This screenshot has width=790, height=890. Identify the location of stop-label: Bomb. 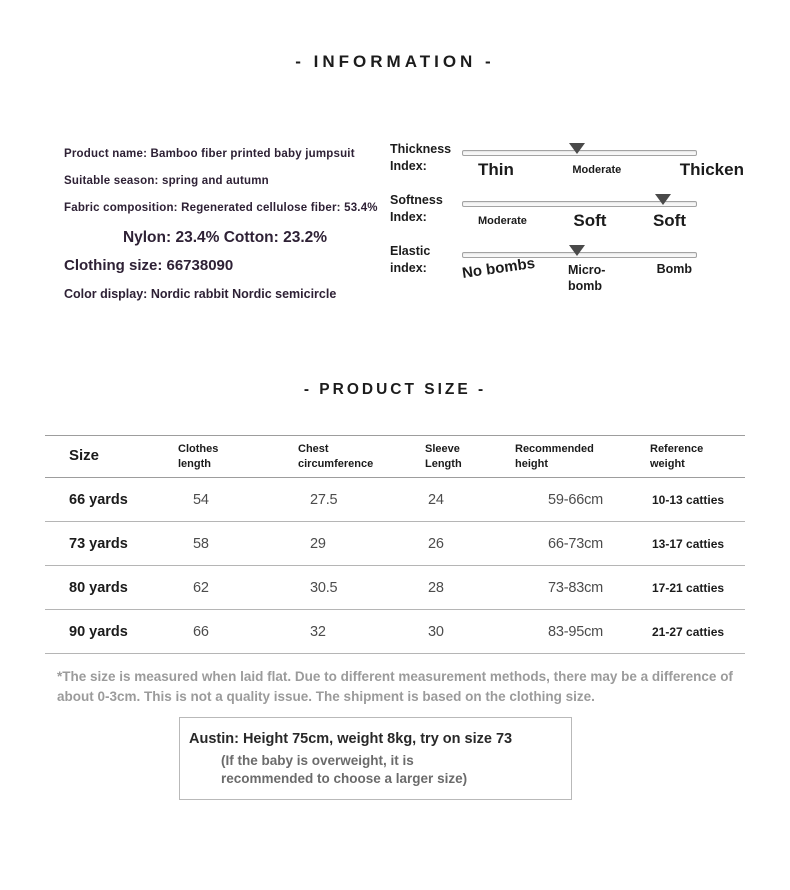
(674, 269).